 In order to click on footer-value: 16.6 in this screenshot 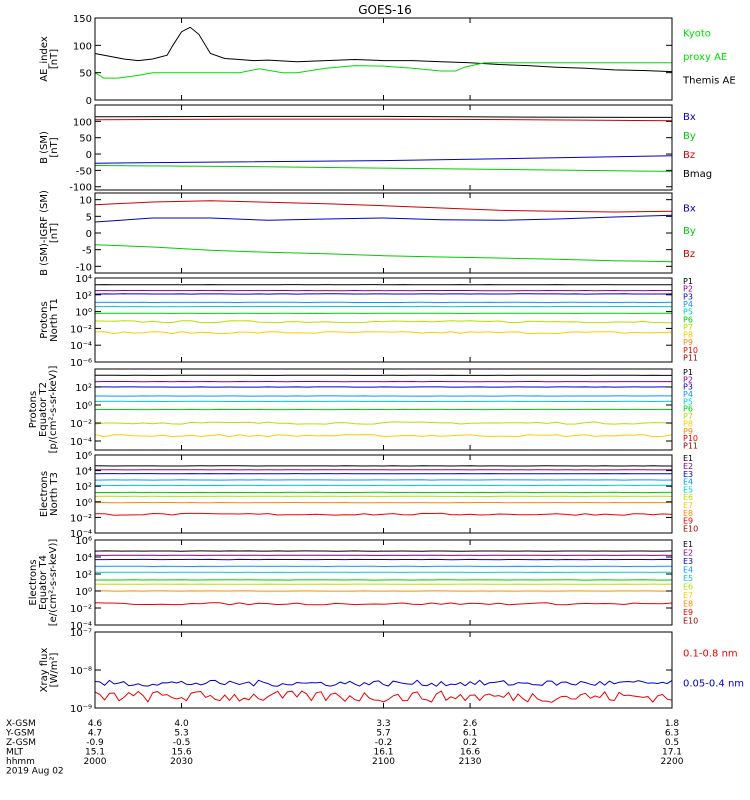, I will do `click(470, 753)`.